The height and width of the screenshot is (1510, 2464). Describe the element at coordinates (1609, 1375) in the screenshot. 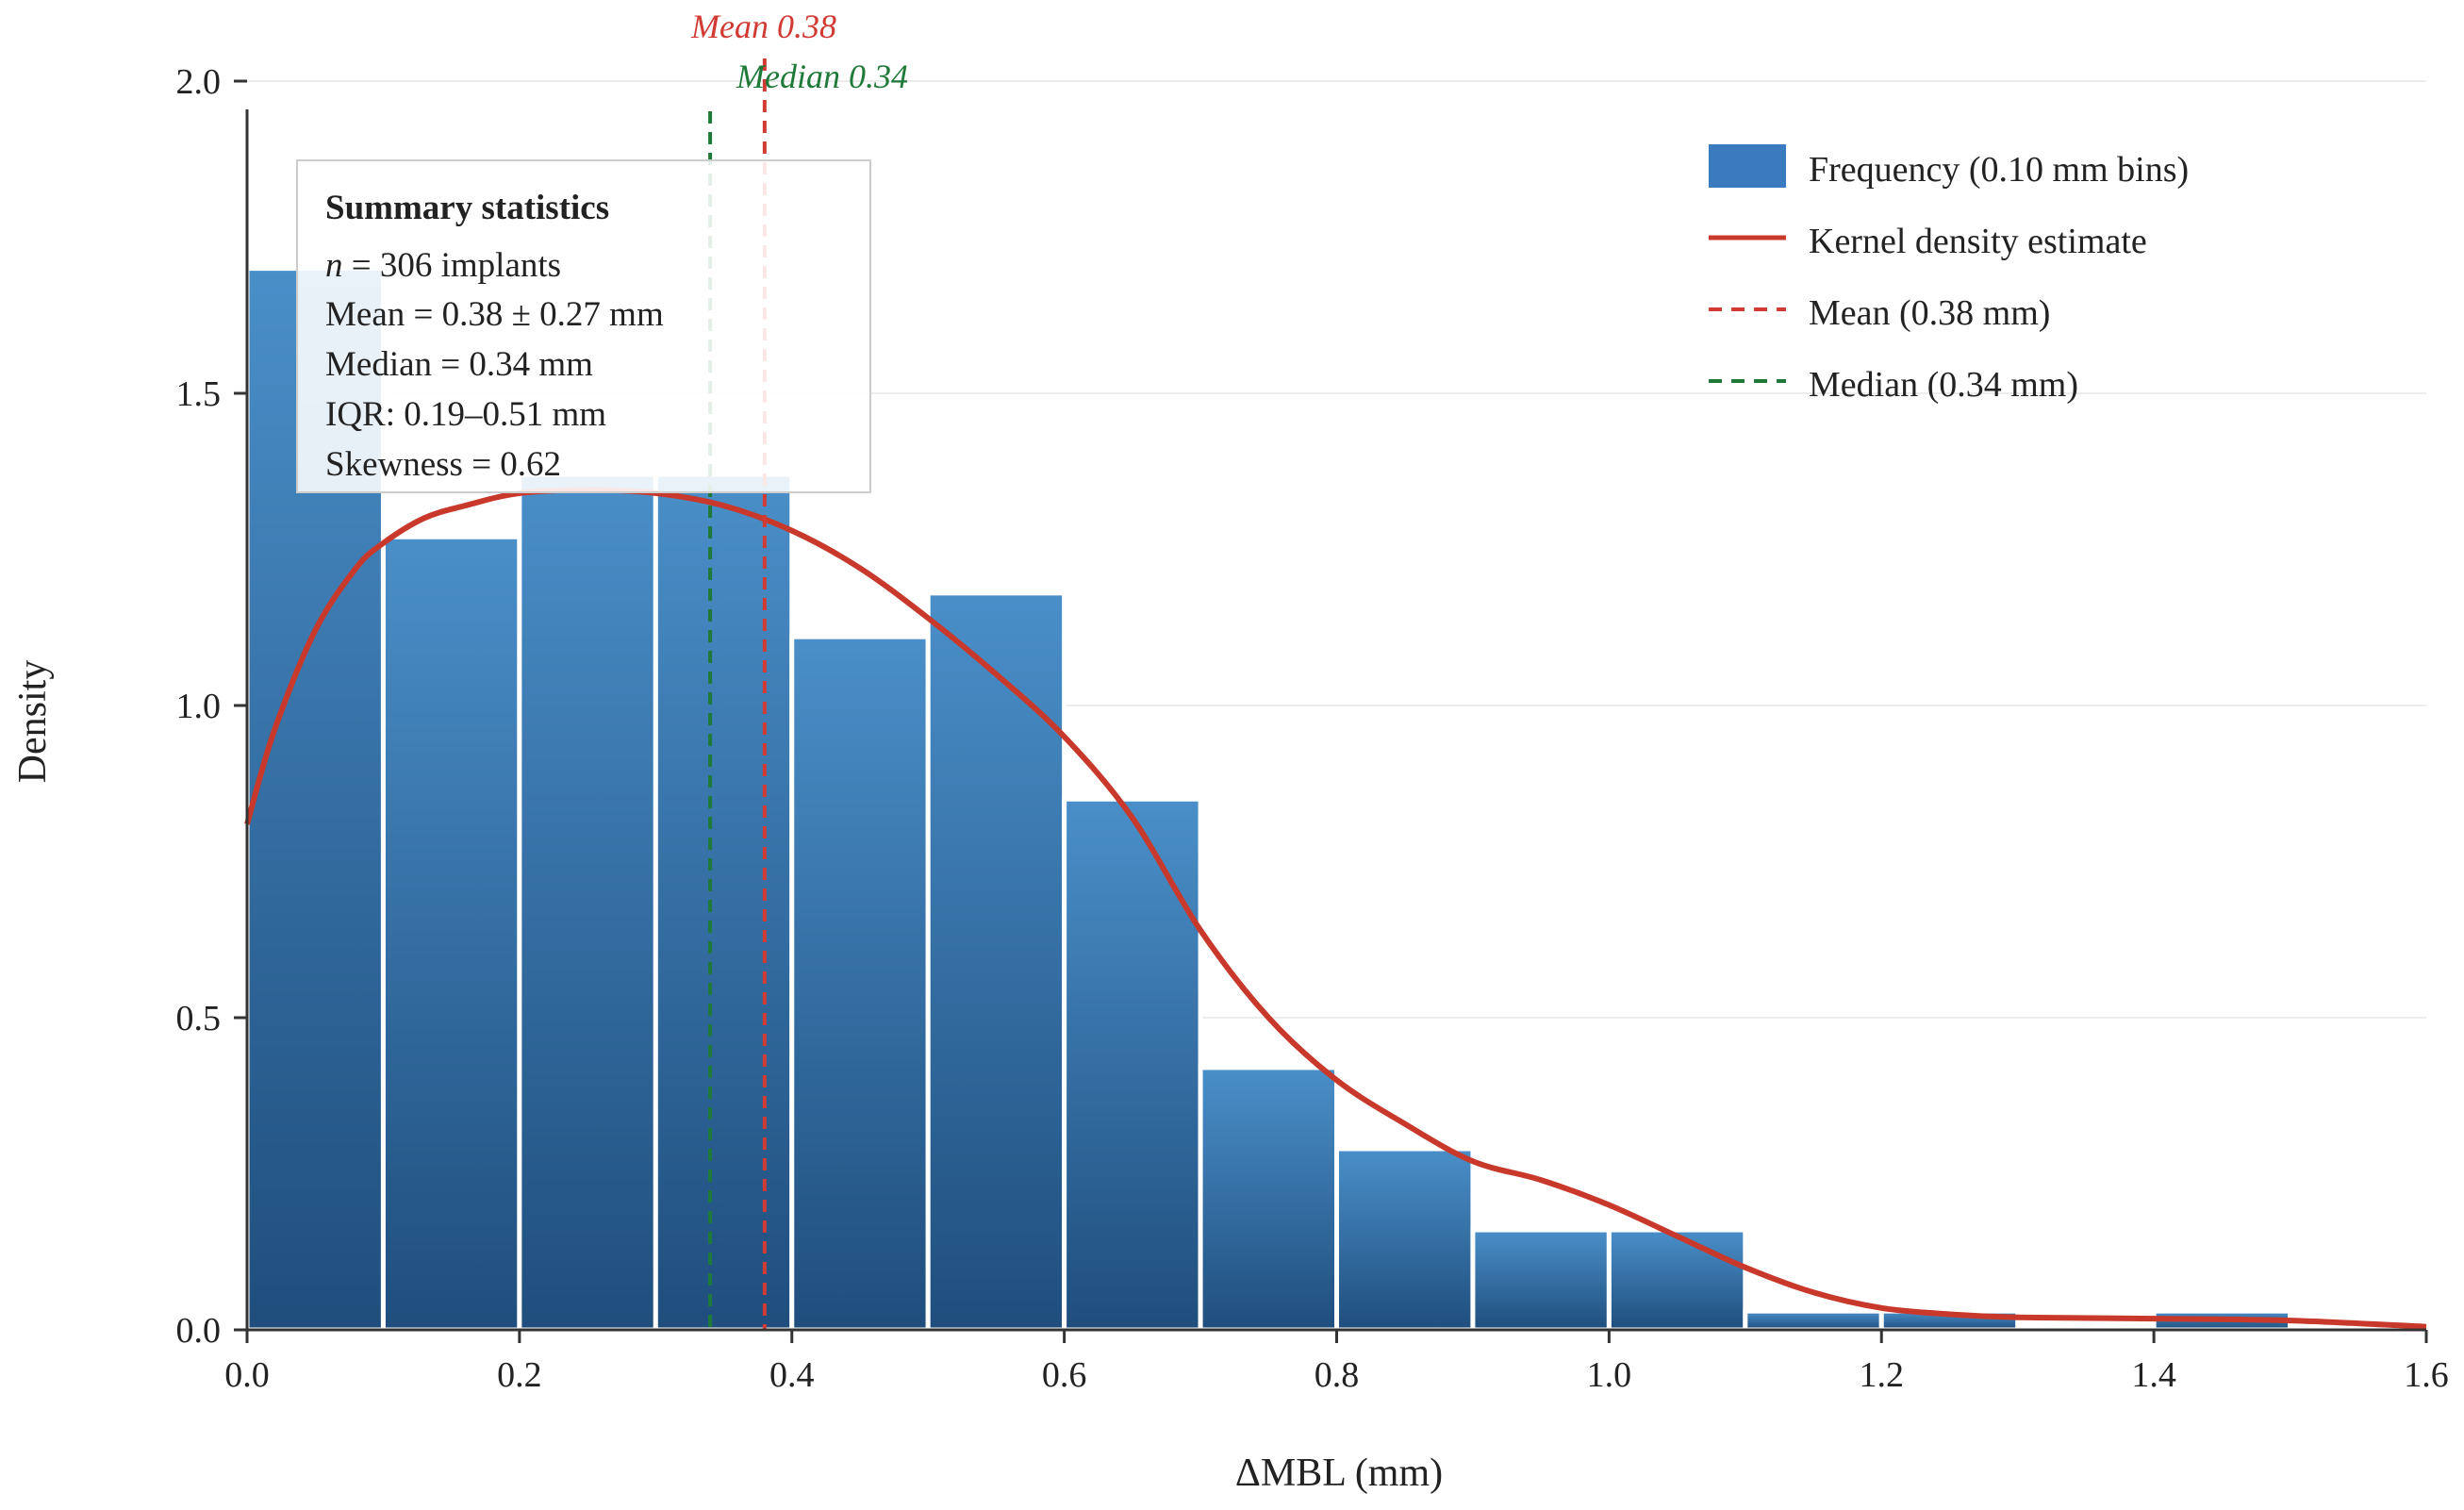

I see `x-tick-label-5: 1.0` at that location.